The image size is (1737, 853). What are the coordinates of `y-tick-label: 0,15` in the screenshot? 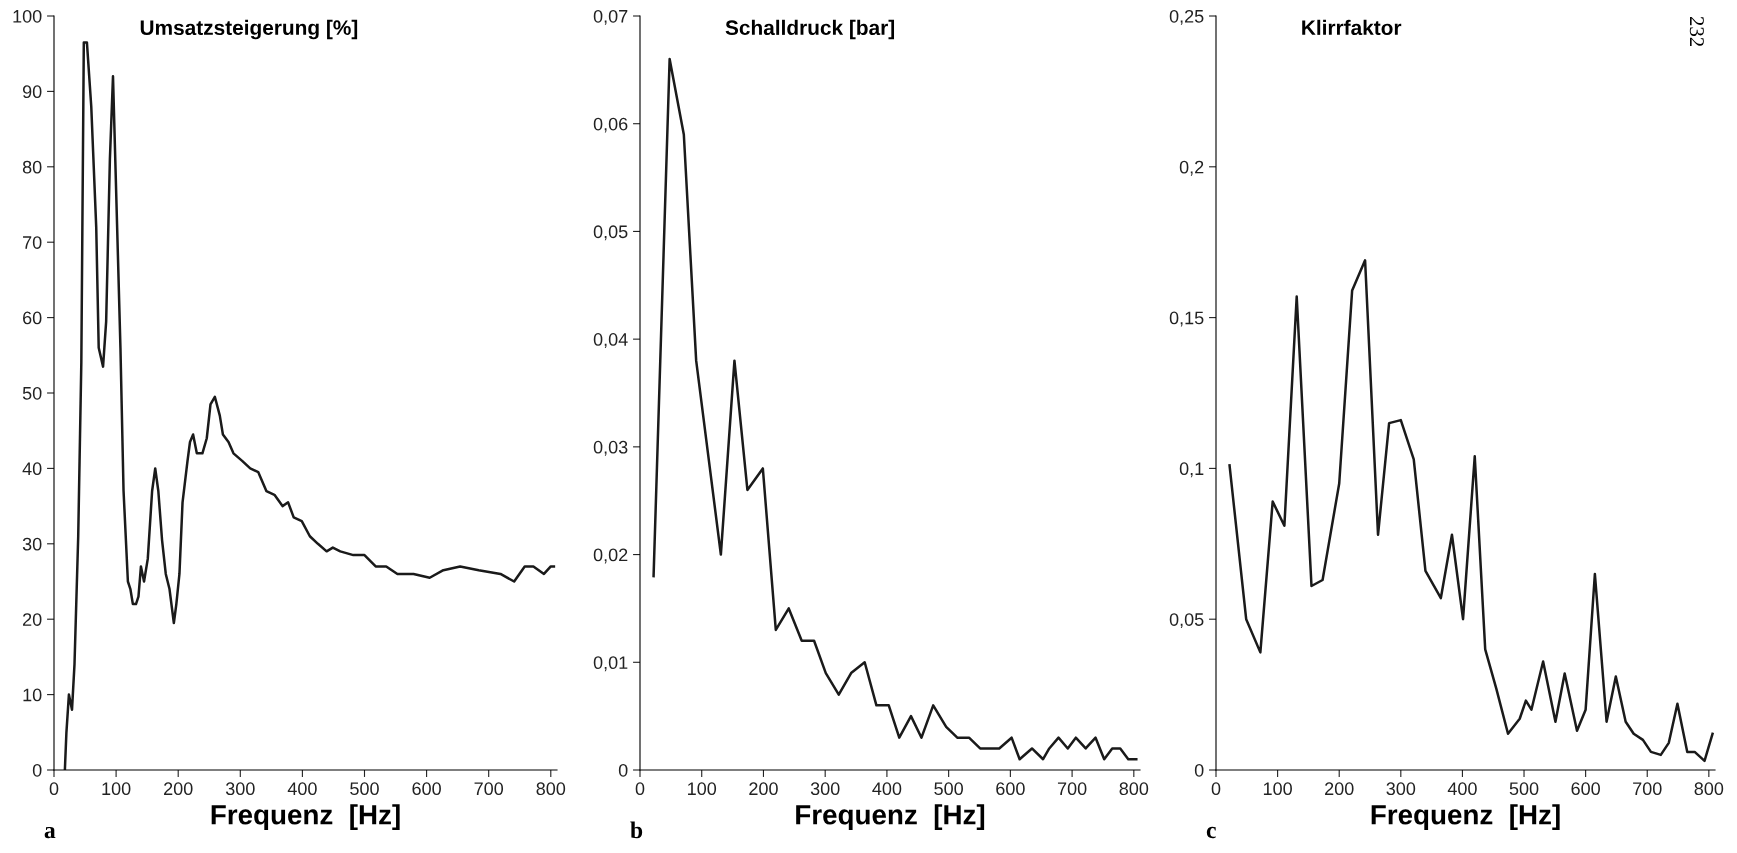 It's located at (1186, 319).